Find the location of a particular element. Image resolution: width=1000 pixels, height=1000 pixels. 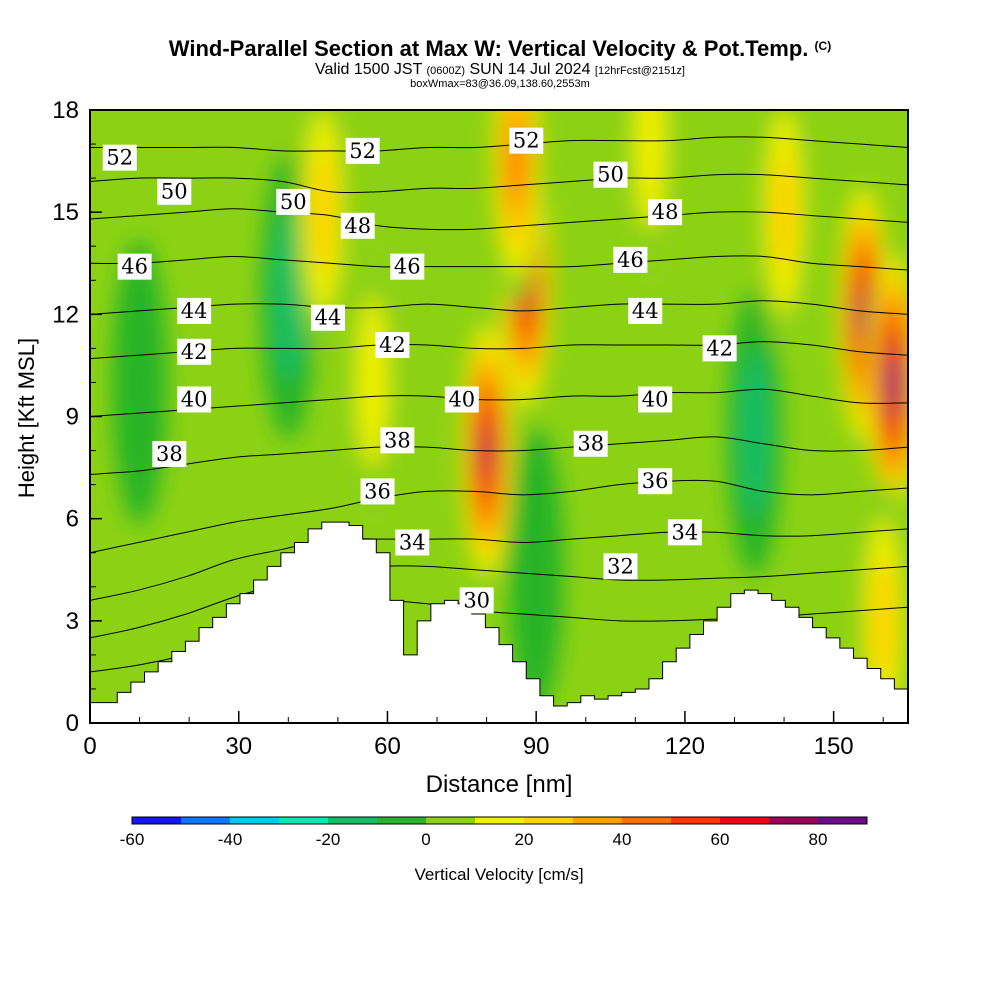

colorbar-tick-label: -20 is located at coordinates (328, 839).